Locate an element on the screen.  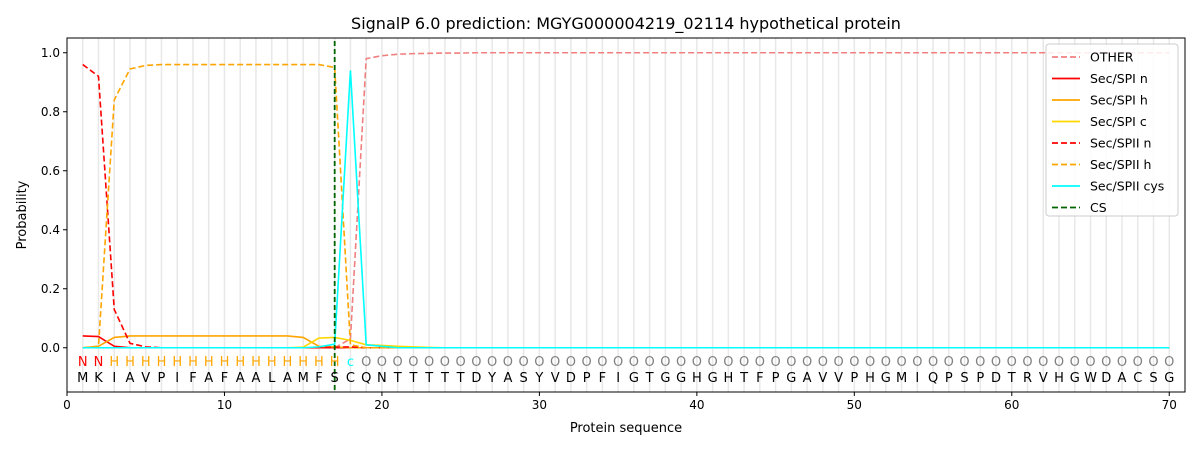
y-tick-label: 0.4 is located at coordinates (50, 230).